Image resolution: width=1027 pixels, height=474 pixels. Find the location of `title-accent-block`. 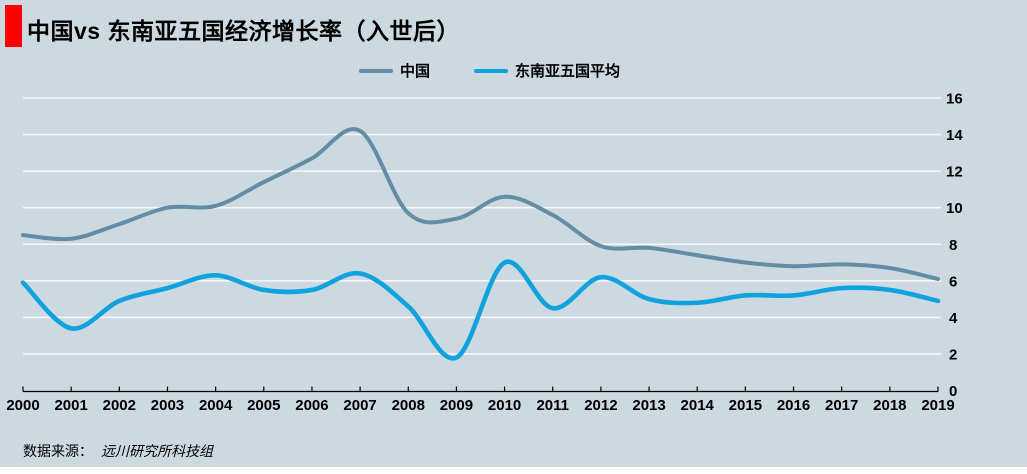

title-accent-block is located at coordinates (13, 26).